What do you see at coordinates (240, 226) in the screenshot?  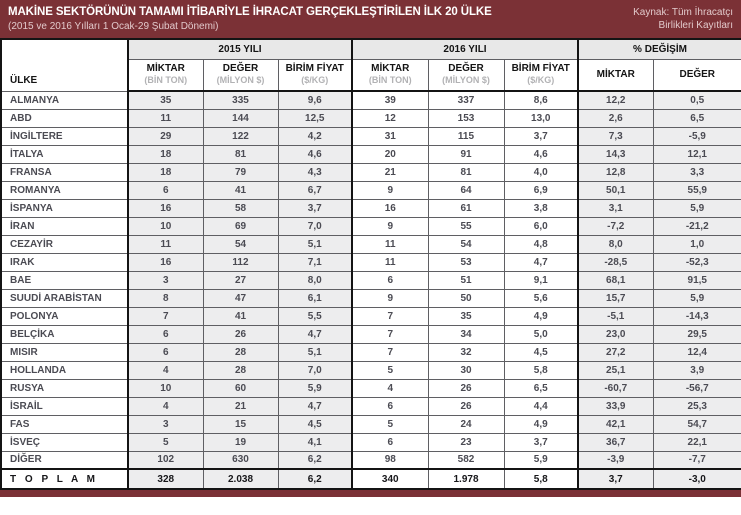 I see `value-cell: 69` at bounding box center [240, 226].